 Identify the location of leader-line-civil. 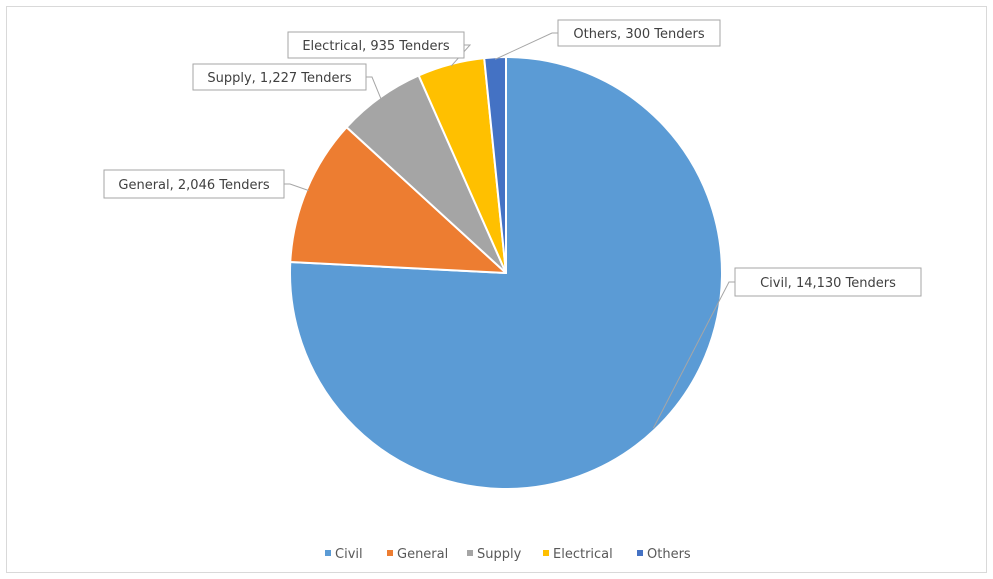
(693, 355).